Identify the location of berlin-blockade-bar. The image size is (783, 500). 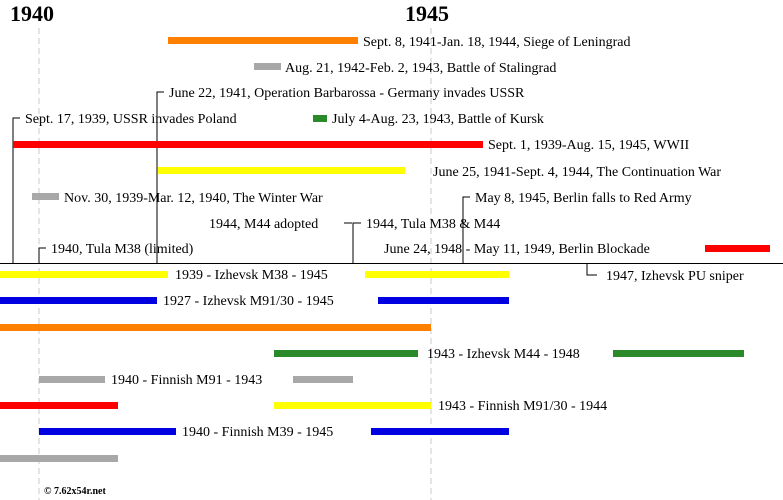
(737, 248).